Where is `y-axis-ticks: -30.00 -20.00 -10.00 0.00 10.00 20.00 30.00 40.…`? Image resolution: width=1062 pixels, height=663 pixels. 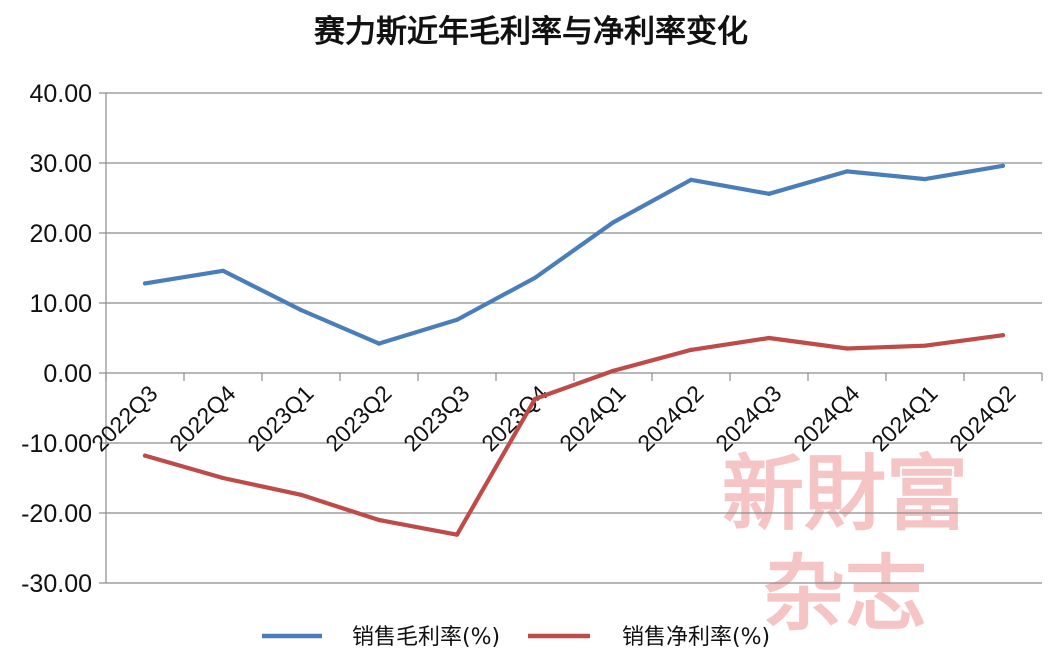 y-axis-ticks: -30.00 -20.00 -10.00 0.00 10.00 20.00 30.00 40.… is located at coordinates (56, 339).